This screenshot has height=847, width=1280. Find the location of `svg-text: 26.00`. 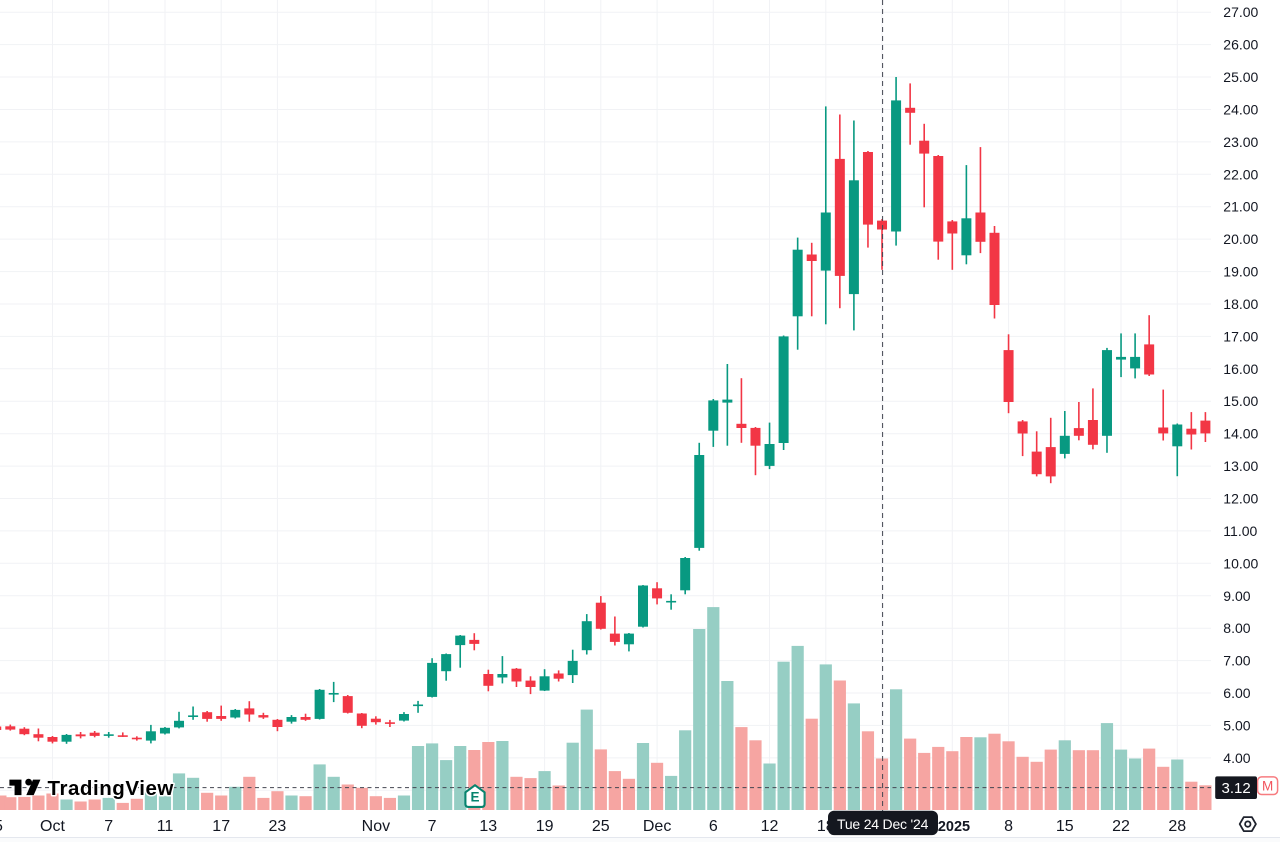

svg-text: 26.00 is located at coordinates (1240, 45).